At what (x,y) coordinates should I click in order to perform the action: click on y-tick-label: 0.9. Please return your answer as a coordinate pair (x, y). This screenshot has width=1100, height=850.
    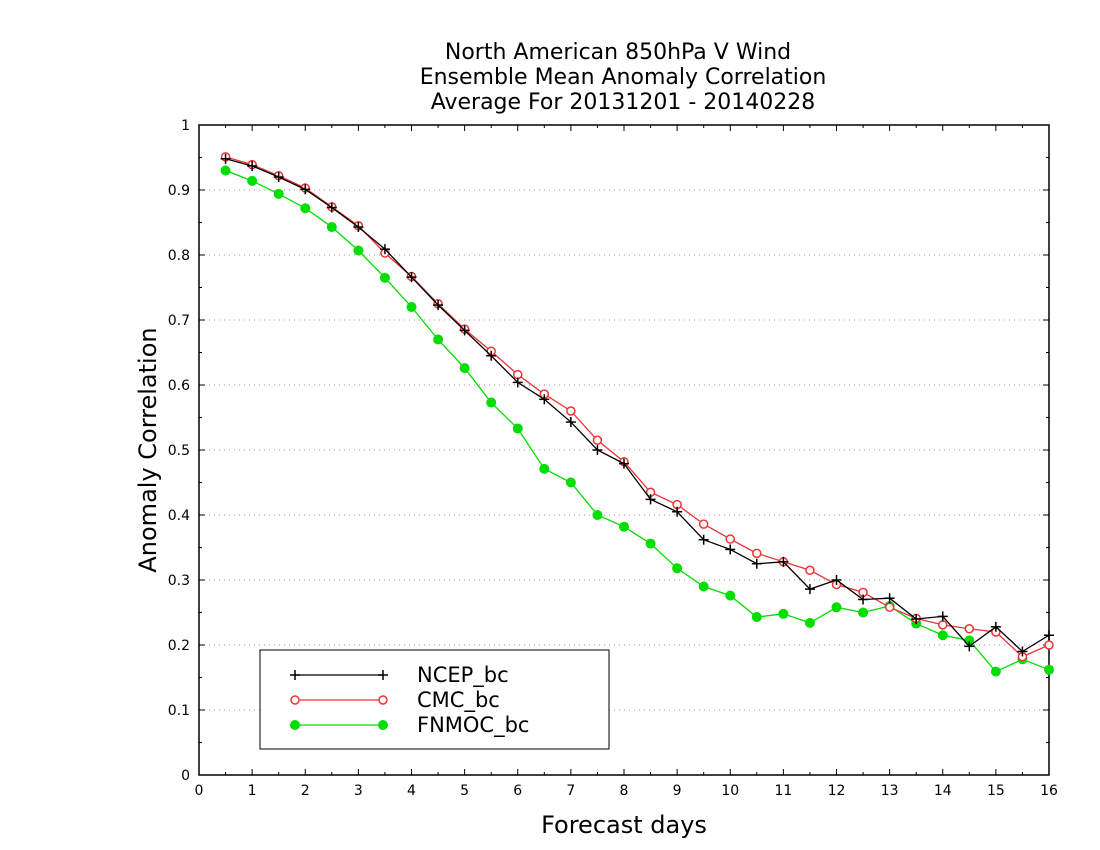
    Looking at the image, I should click on (179, 191).